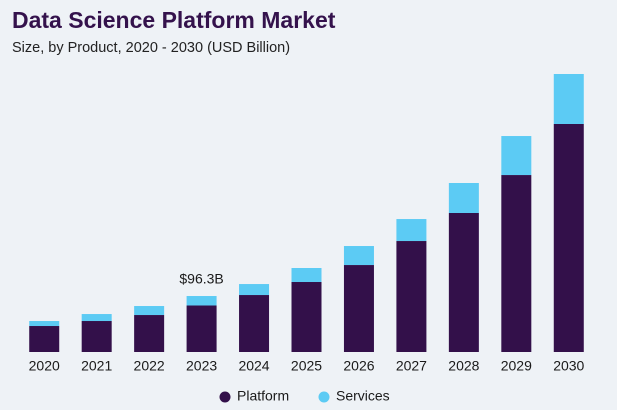  I want to click on annotation: $96.3B, so click(201, 279).